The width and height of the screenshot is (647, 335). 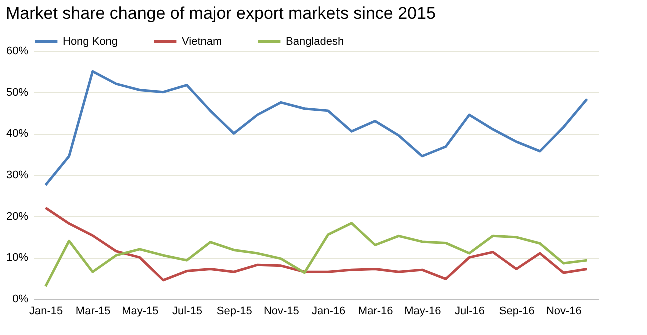 I want to click on y-tick-label: 60%, so click(x=17, y=52).